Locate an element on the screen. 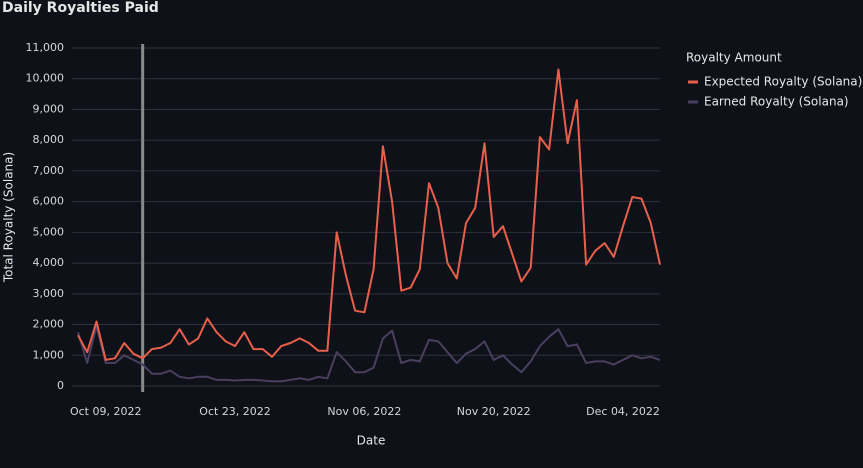  x-tick-label: Dec 04, 2022 is located at coordinates (623, 411).